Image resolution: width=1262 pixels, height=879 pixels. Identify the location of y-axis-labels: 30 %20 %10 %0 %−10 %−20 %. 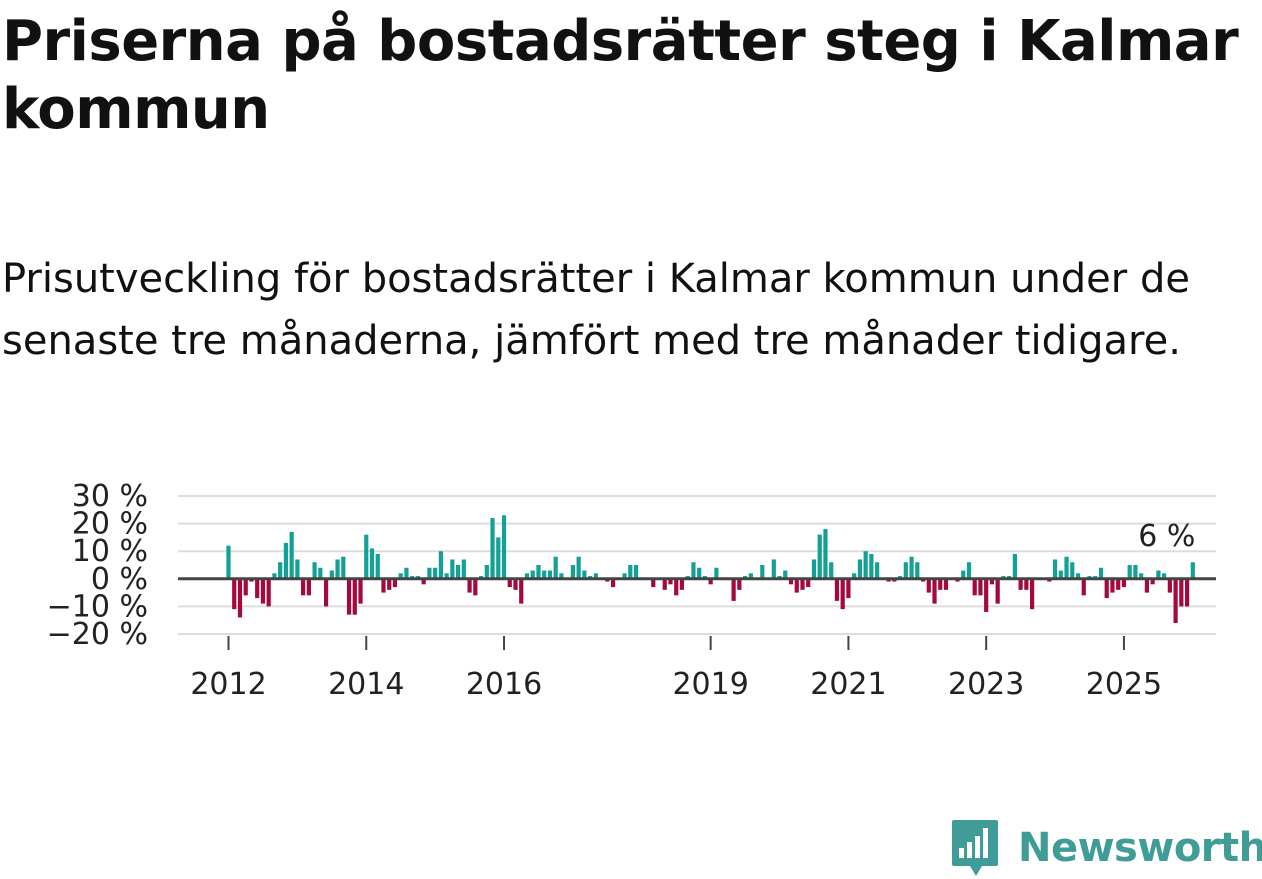
(97, 565).